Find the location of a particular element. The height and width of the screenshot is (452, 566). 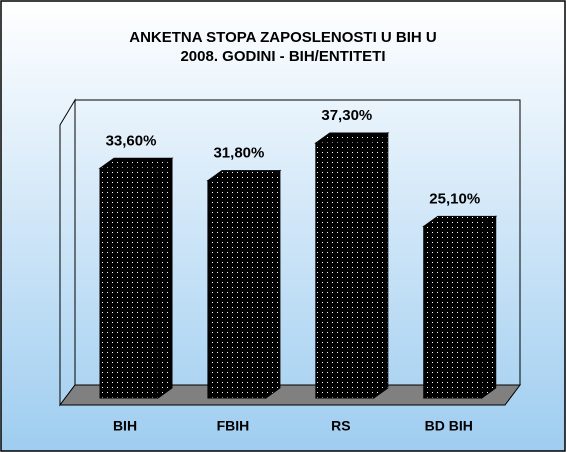

chart-title: 2008. GODINI - BIH/ENTITETI is located at coordinates (282, 56).